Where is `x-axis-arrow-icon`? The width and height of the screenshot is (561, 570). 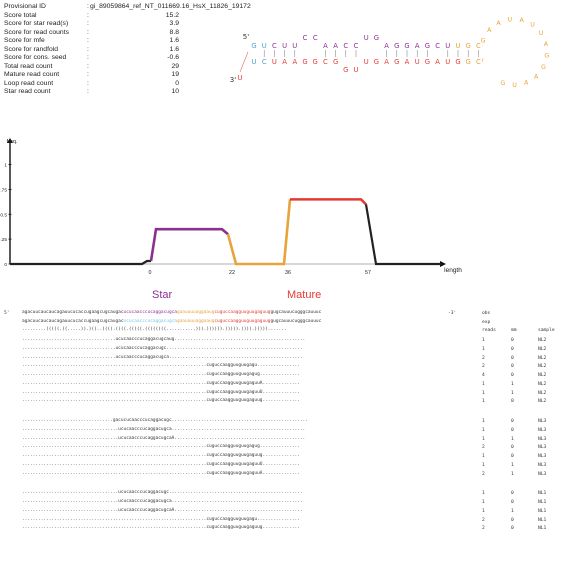
x-axis-arrow-icon is located at coordinates (443, 264).